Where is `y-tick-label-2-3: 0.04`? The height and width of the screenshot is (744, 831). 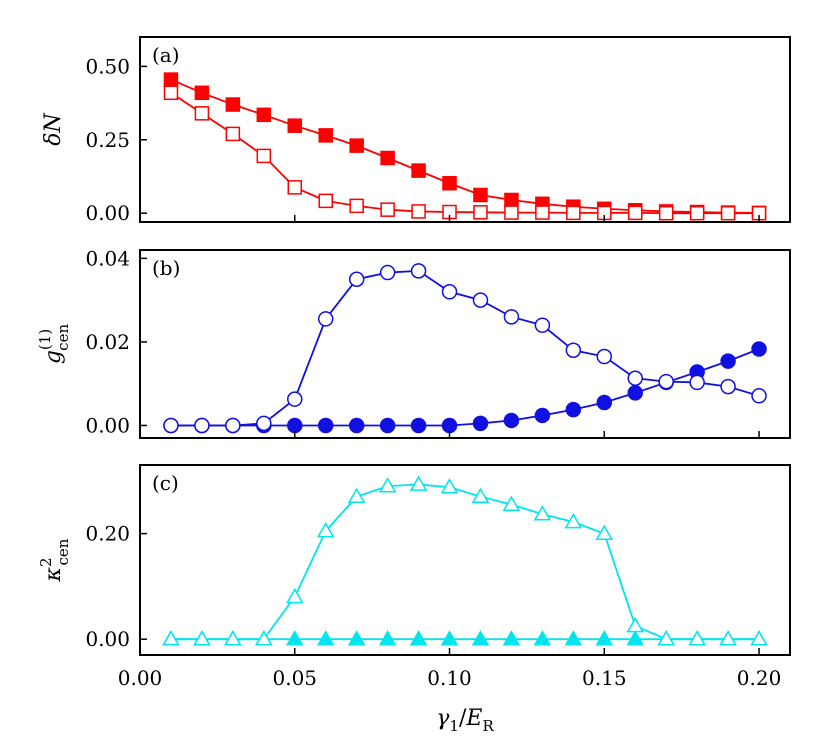
y-tick-label-2-3: 0.04 is located at coordinates (107, 258).